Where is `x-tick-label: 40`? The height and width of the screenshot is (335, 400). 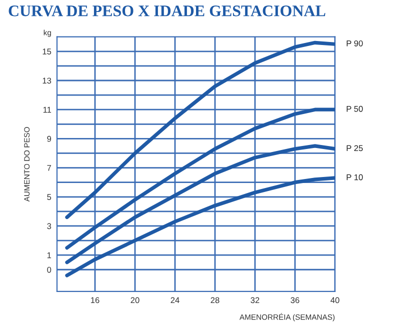
x-tick-label: 40 is located at coordinates (335, 300).